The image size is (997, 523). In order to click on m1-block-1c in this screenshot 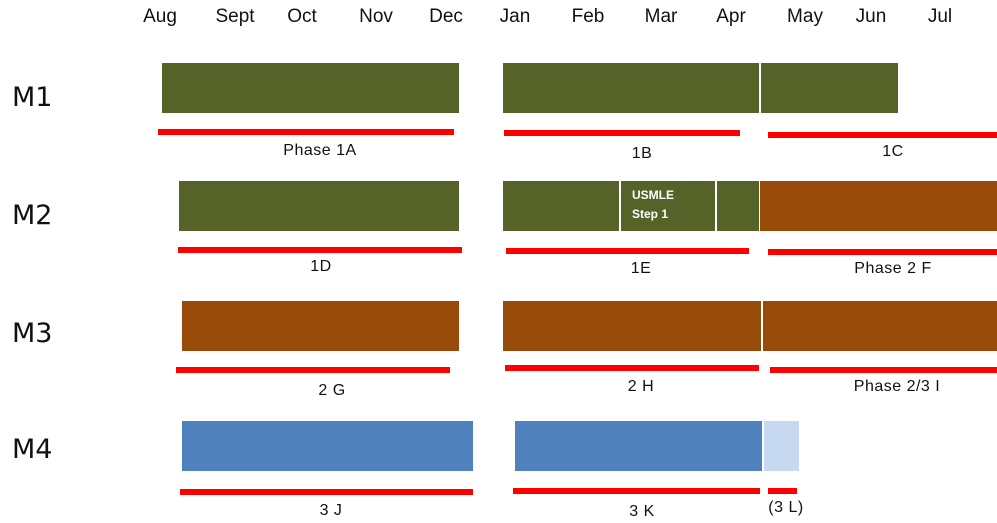, I will do `click(829, 88)`.